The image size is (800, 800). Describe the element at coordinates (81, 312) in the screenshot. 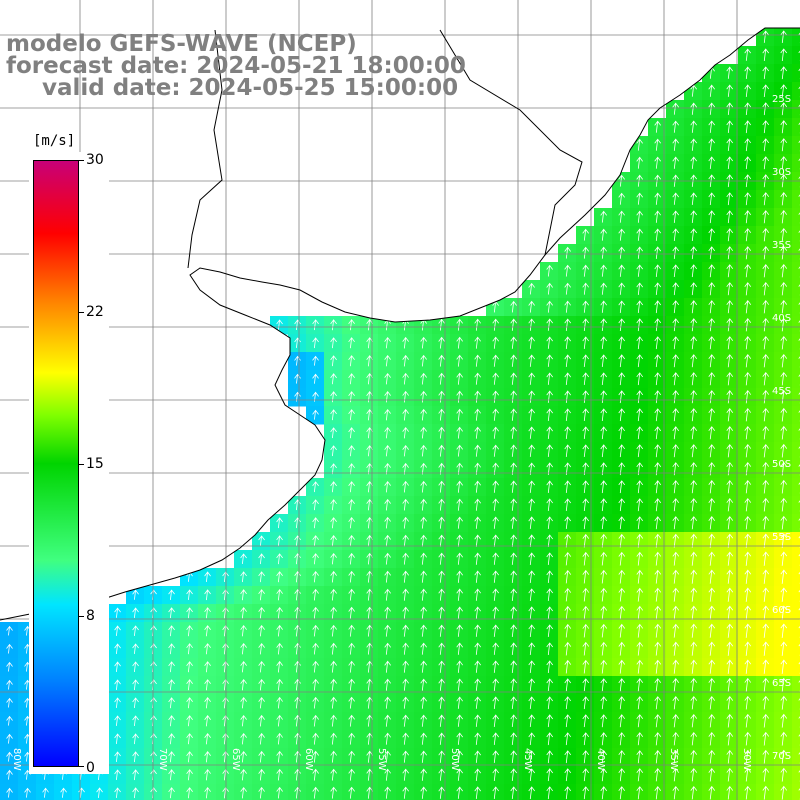

I see `colorbar-tick-mark` at that location.